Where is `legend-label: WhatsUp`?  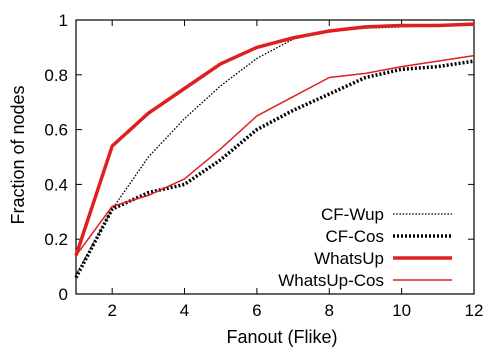 legend-label: WhatsUp is located at coordinates (349, 258).